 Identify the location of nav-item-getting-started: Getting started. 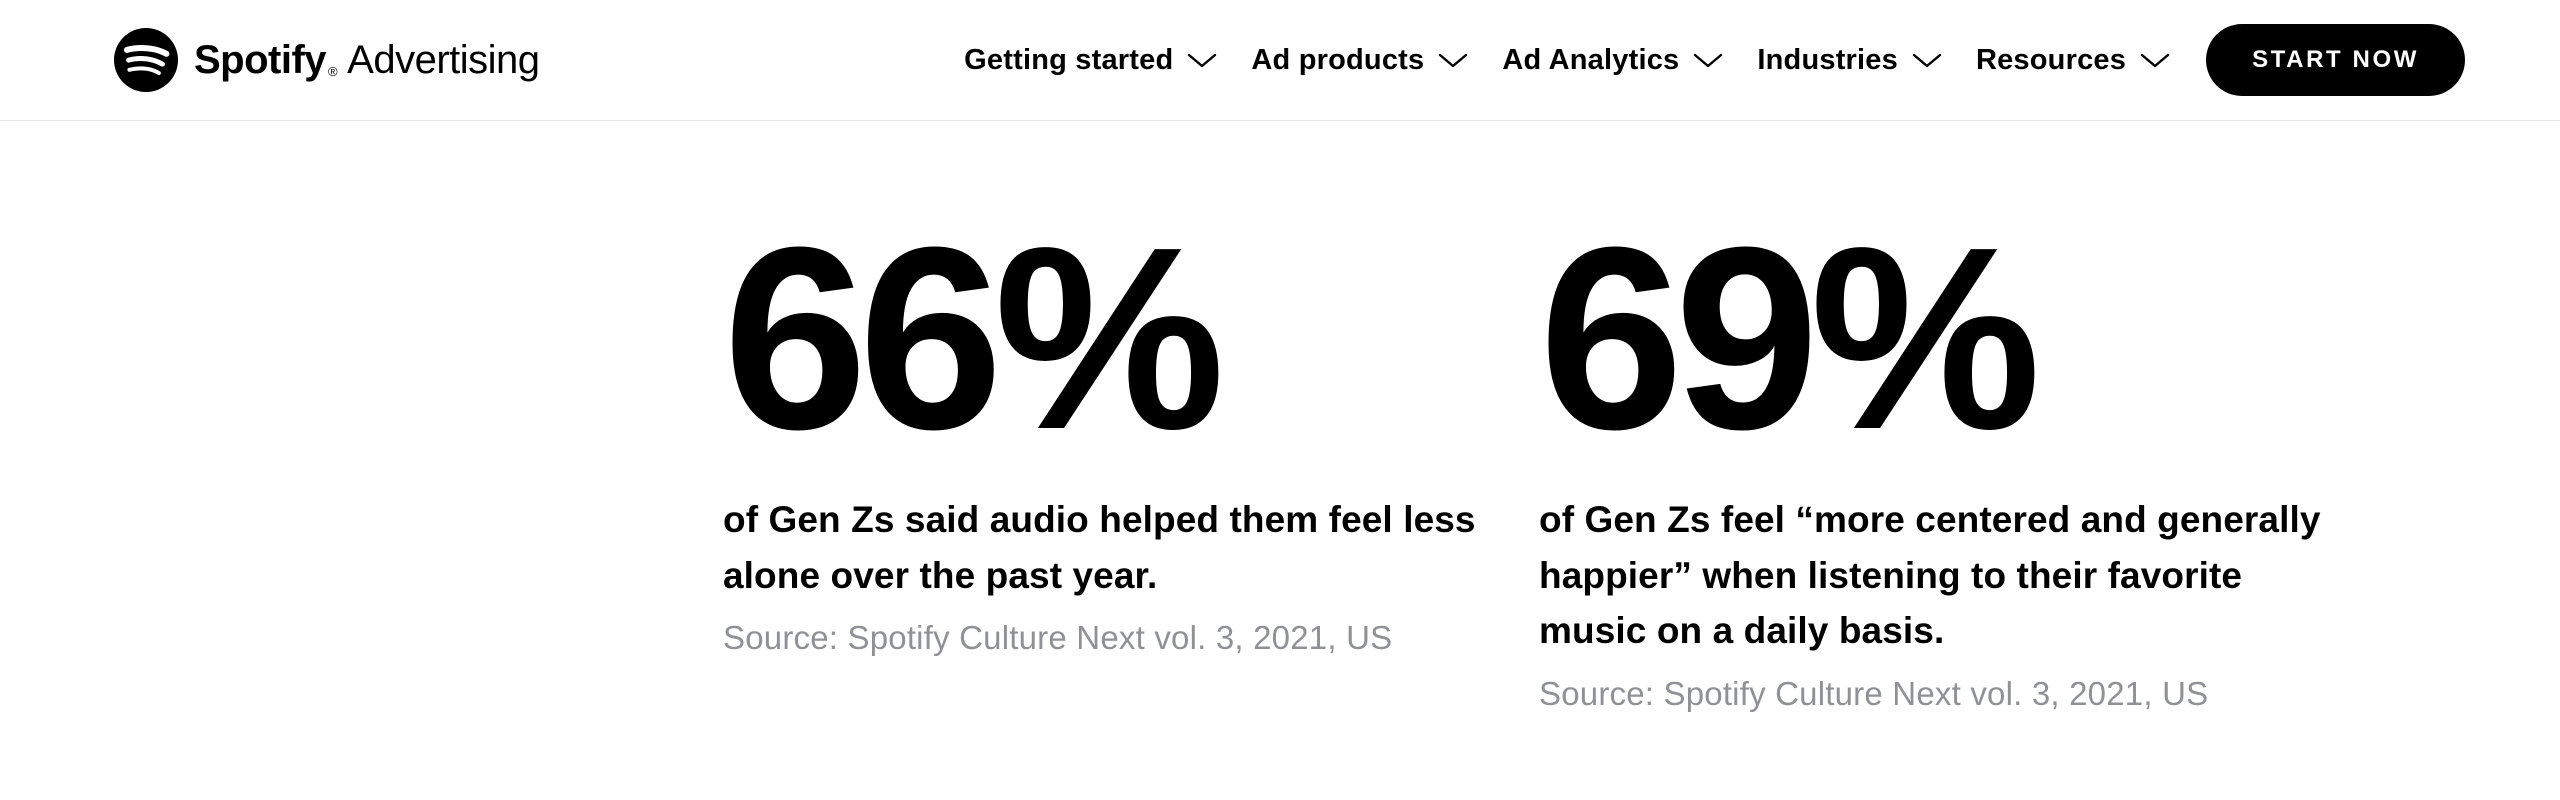
(1090, 60).